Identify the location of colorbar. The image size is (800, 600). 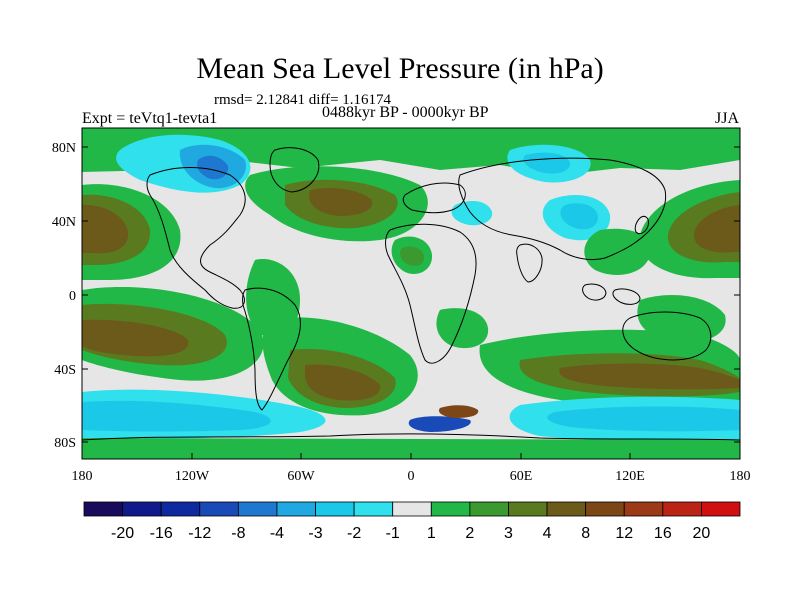
(412, 509).